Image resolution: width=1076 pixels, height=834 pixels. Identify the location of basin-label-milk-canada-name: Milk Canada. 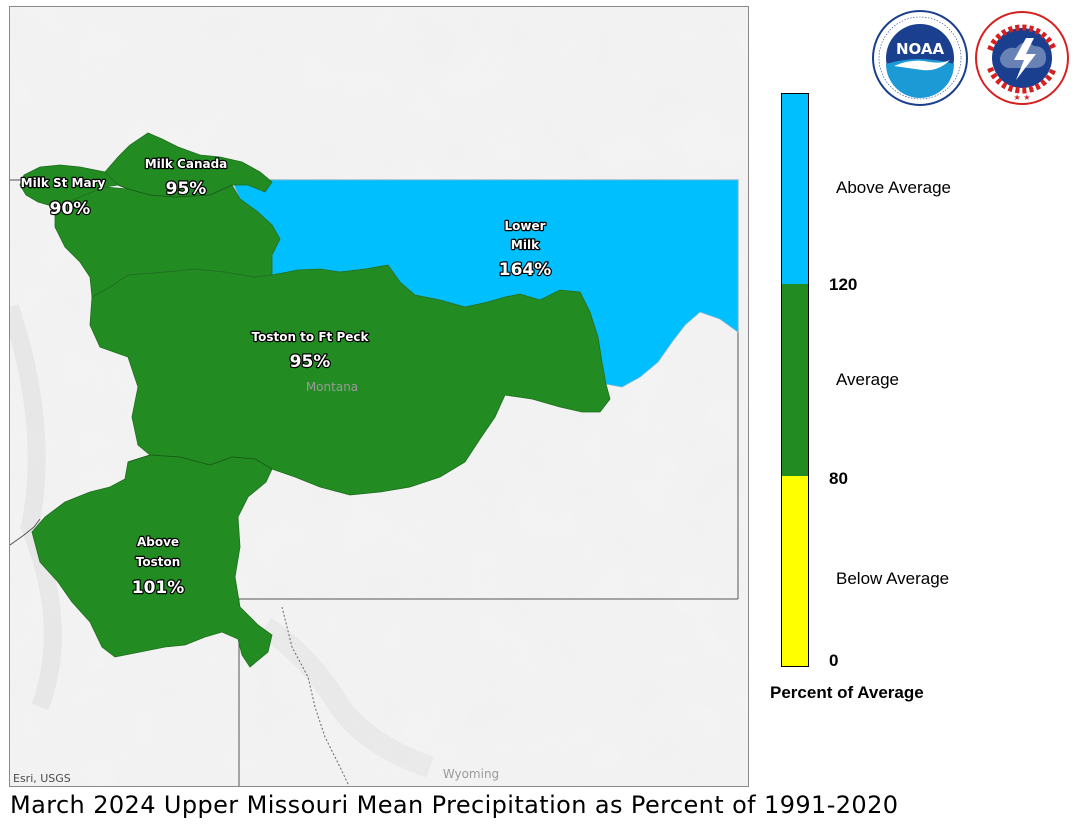
(186, 164).